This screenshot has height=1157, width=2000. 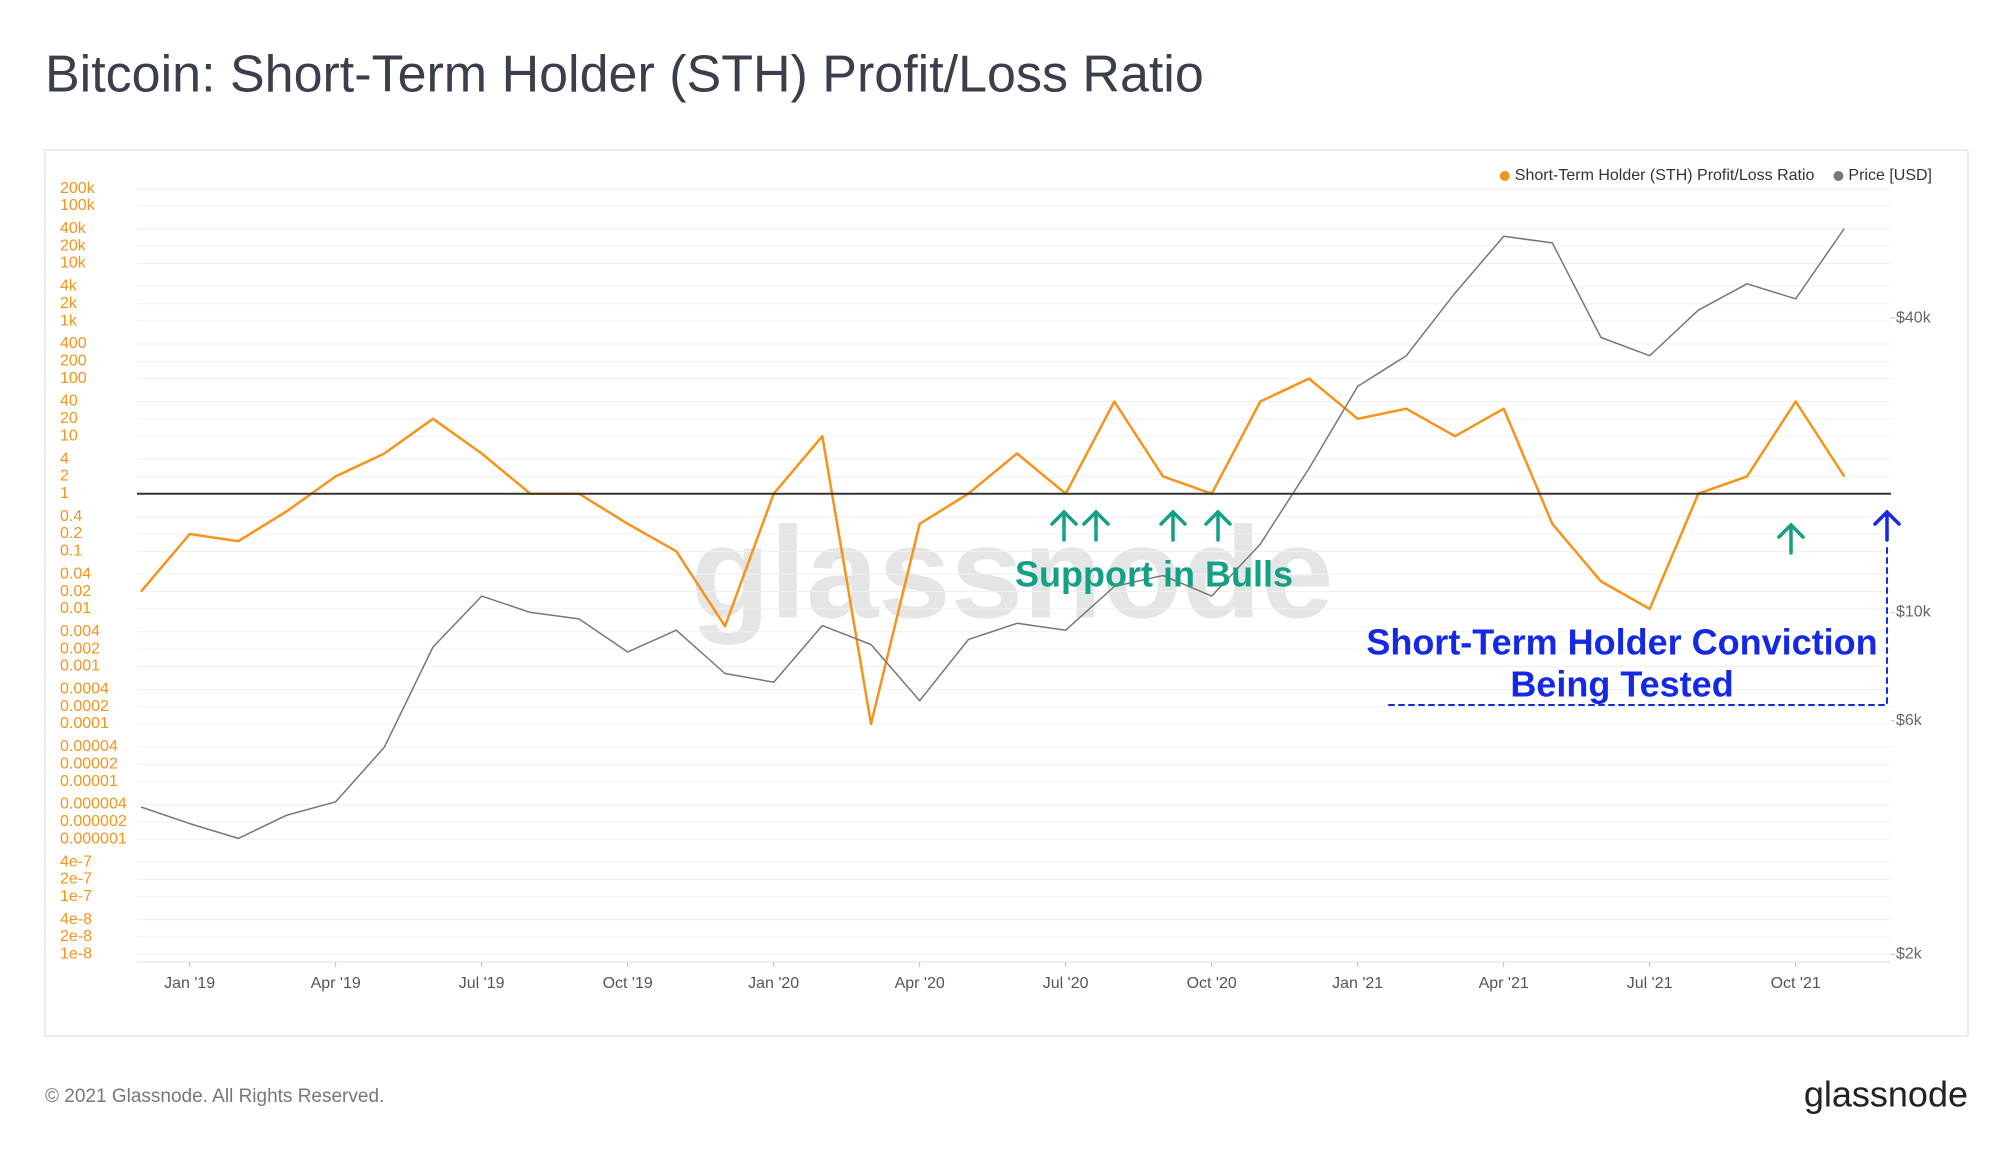 What do you see at coordinates (80, 666) in the screenshot?
I see `y-tick-label: 0.001` at bounding box center [80, 666].